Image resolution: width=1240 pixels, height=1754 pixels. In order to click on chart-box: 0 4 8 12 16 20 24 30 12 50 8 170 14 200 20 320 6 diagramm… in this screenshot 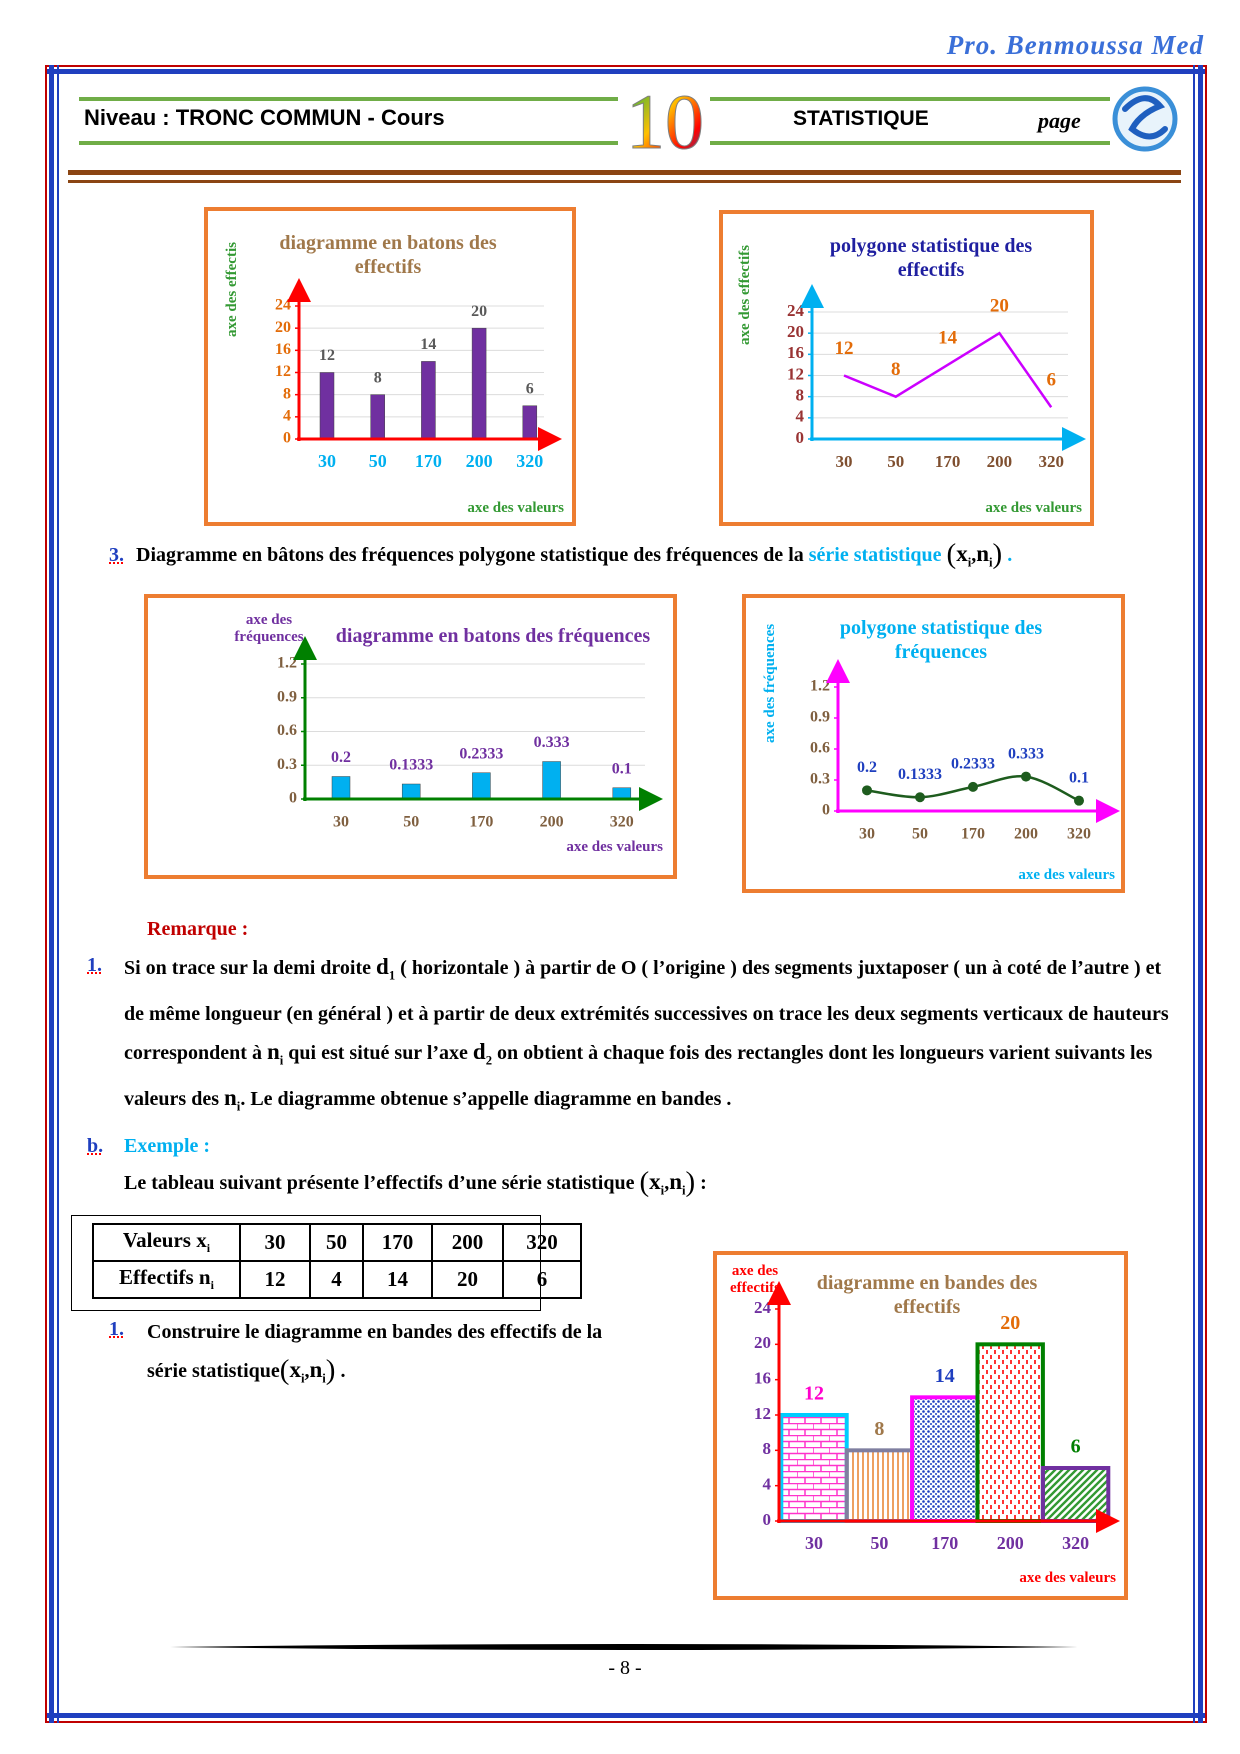, I will do `click(390, 366)`.